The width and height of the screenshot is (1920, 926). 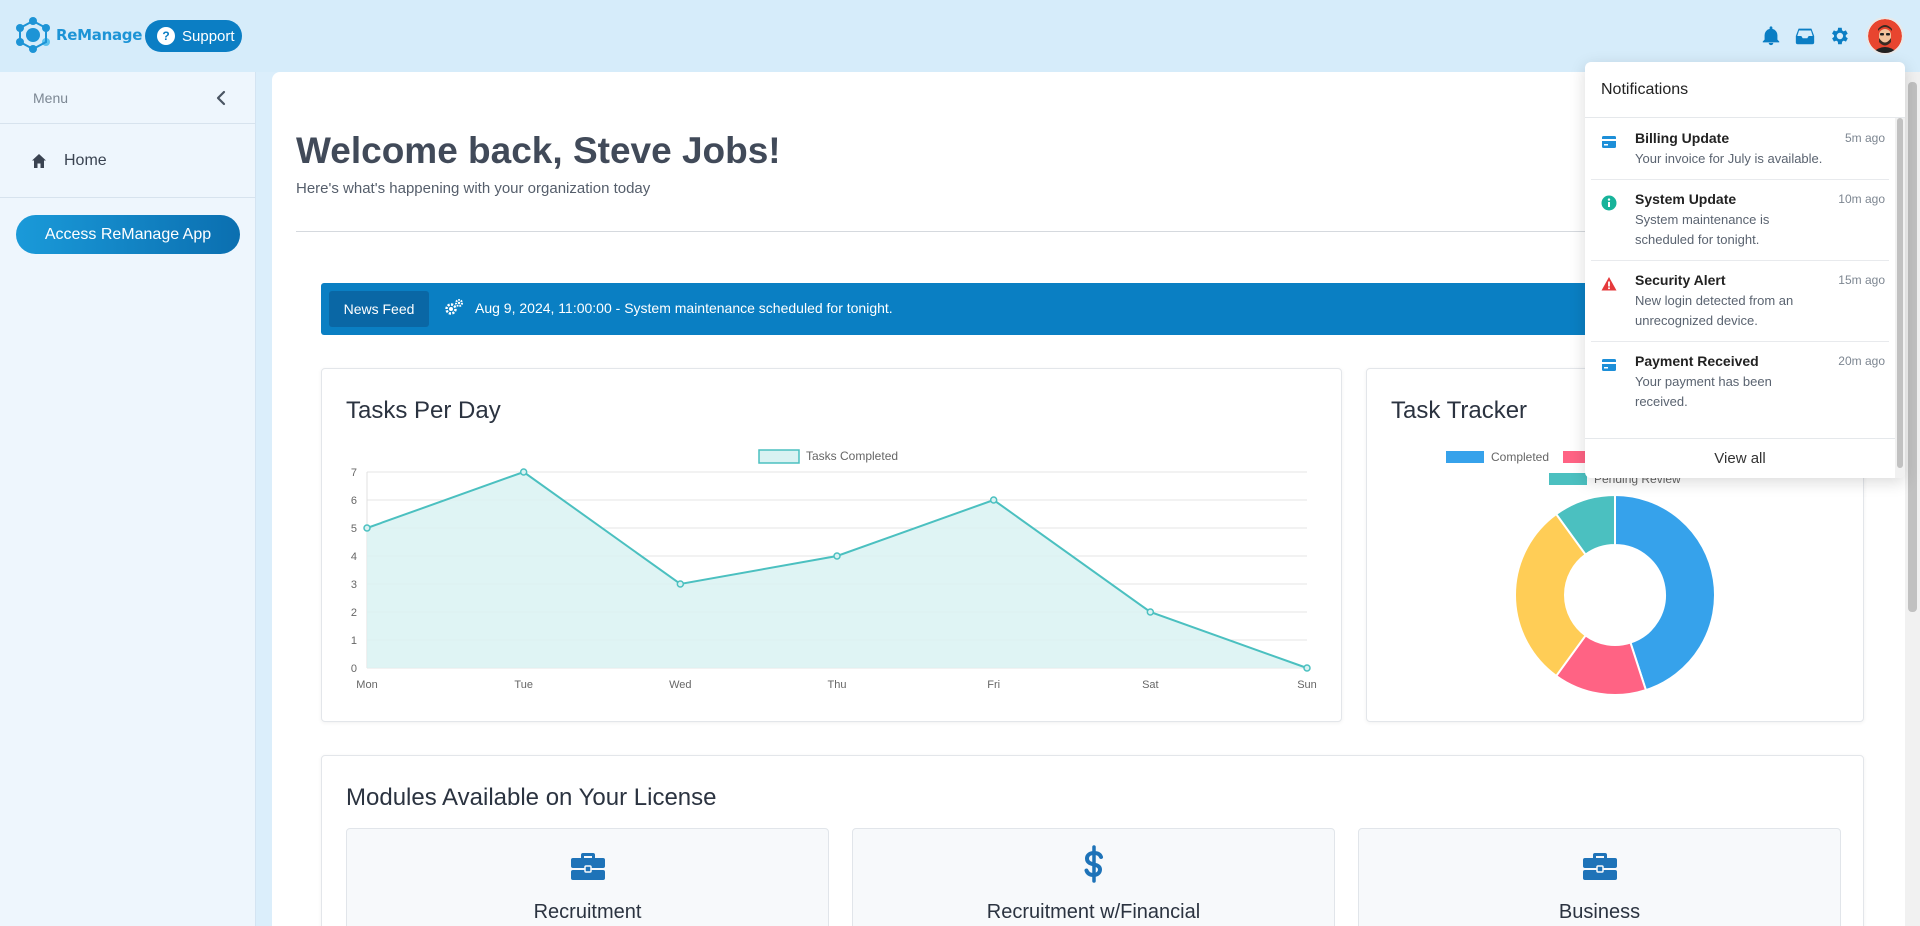 I want to click on notification-title: Security Alert, so click(x=1680, y=280).